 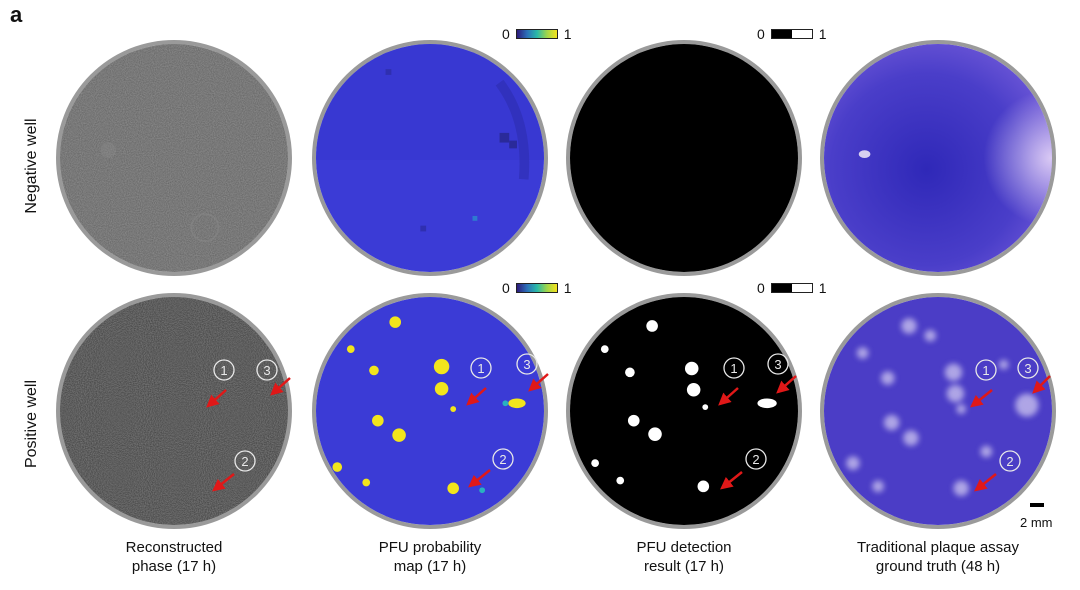 What do you see at coordinates (430, 158) in the screenshot?
I see `well-negative-probability` at bounding box center [430, 158].